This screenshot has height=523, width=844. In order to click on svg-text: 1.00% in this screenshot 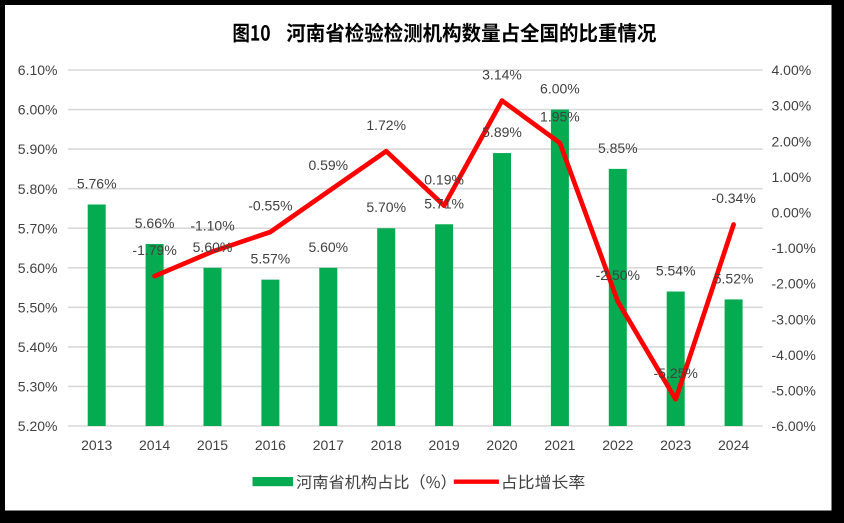, I will do `click(792, 177)`.